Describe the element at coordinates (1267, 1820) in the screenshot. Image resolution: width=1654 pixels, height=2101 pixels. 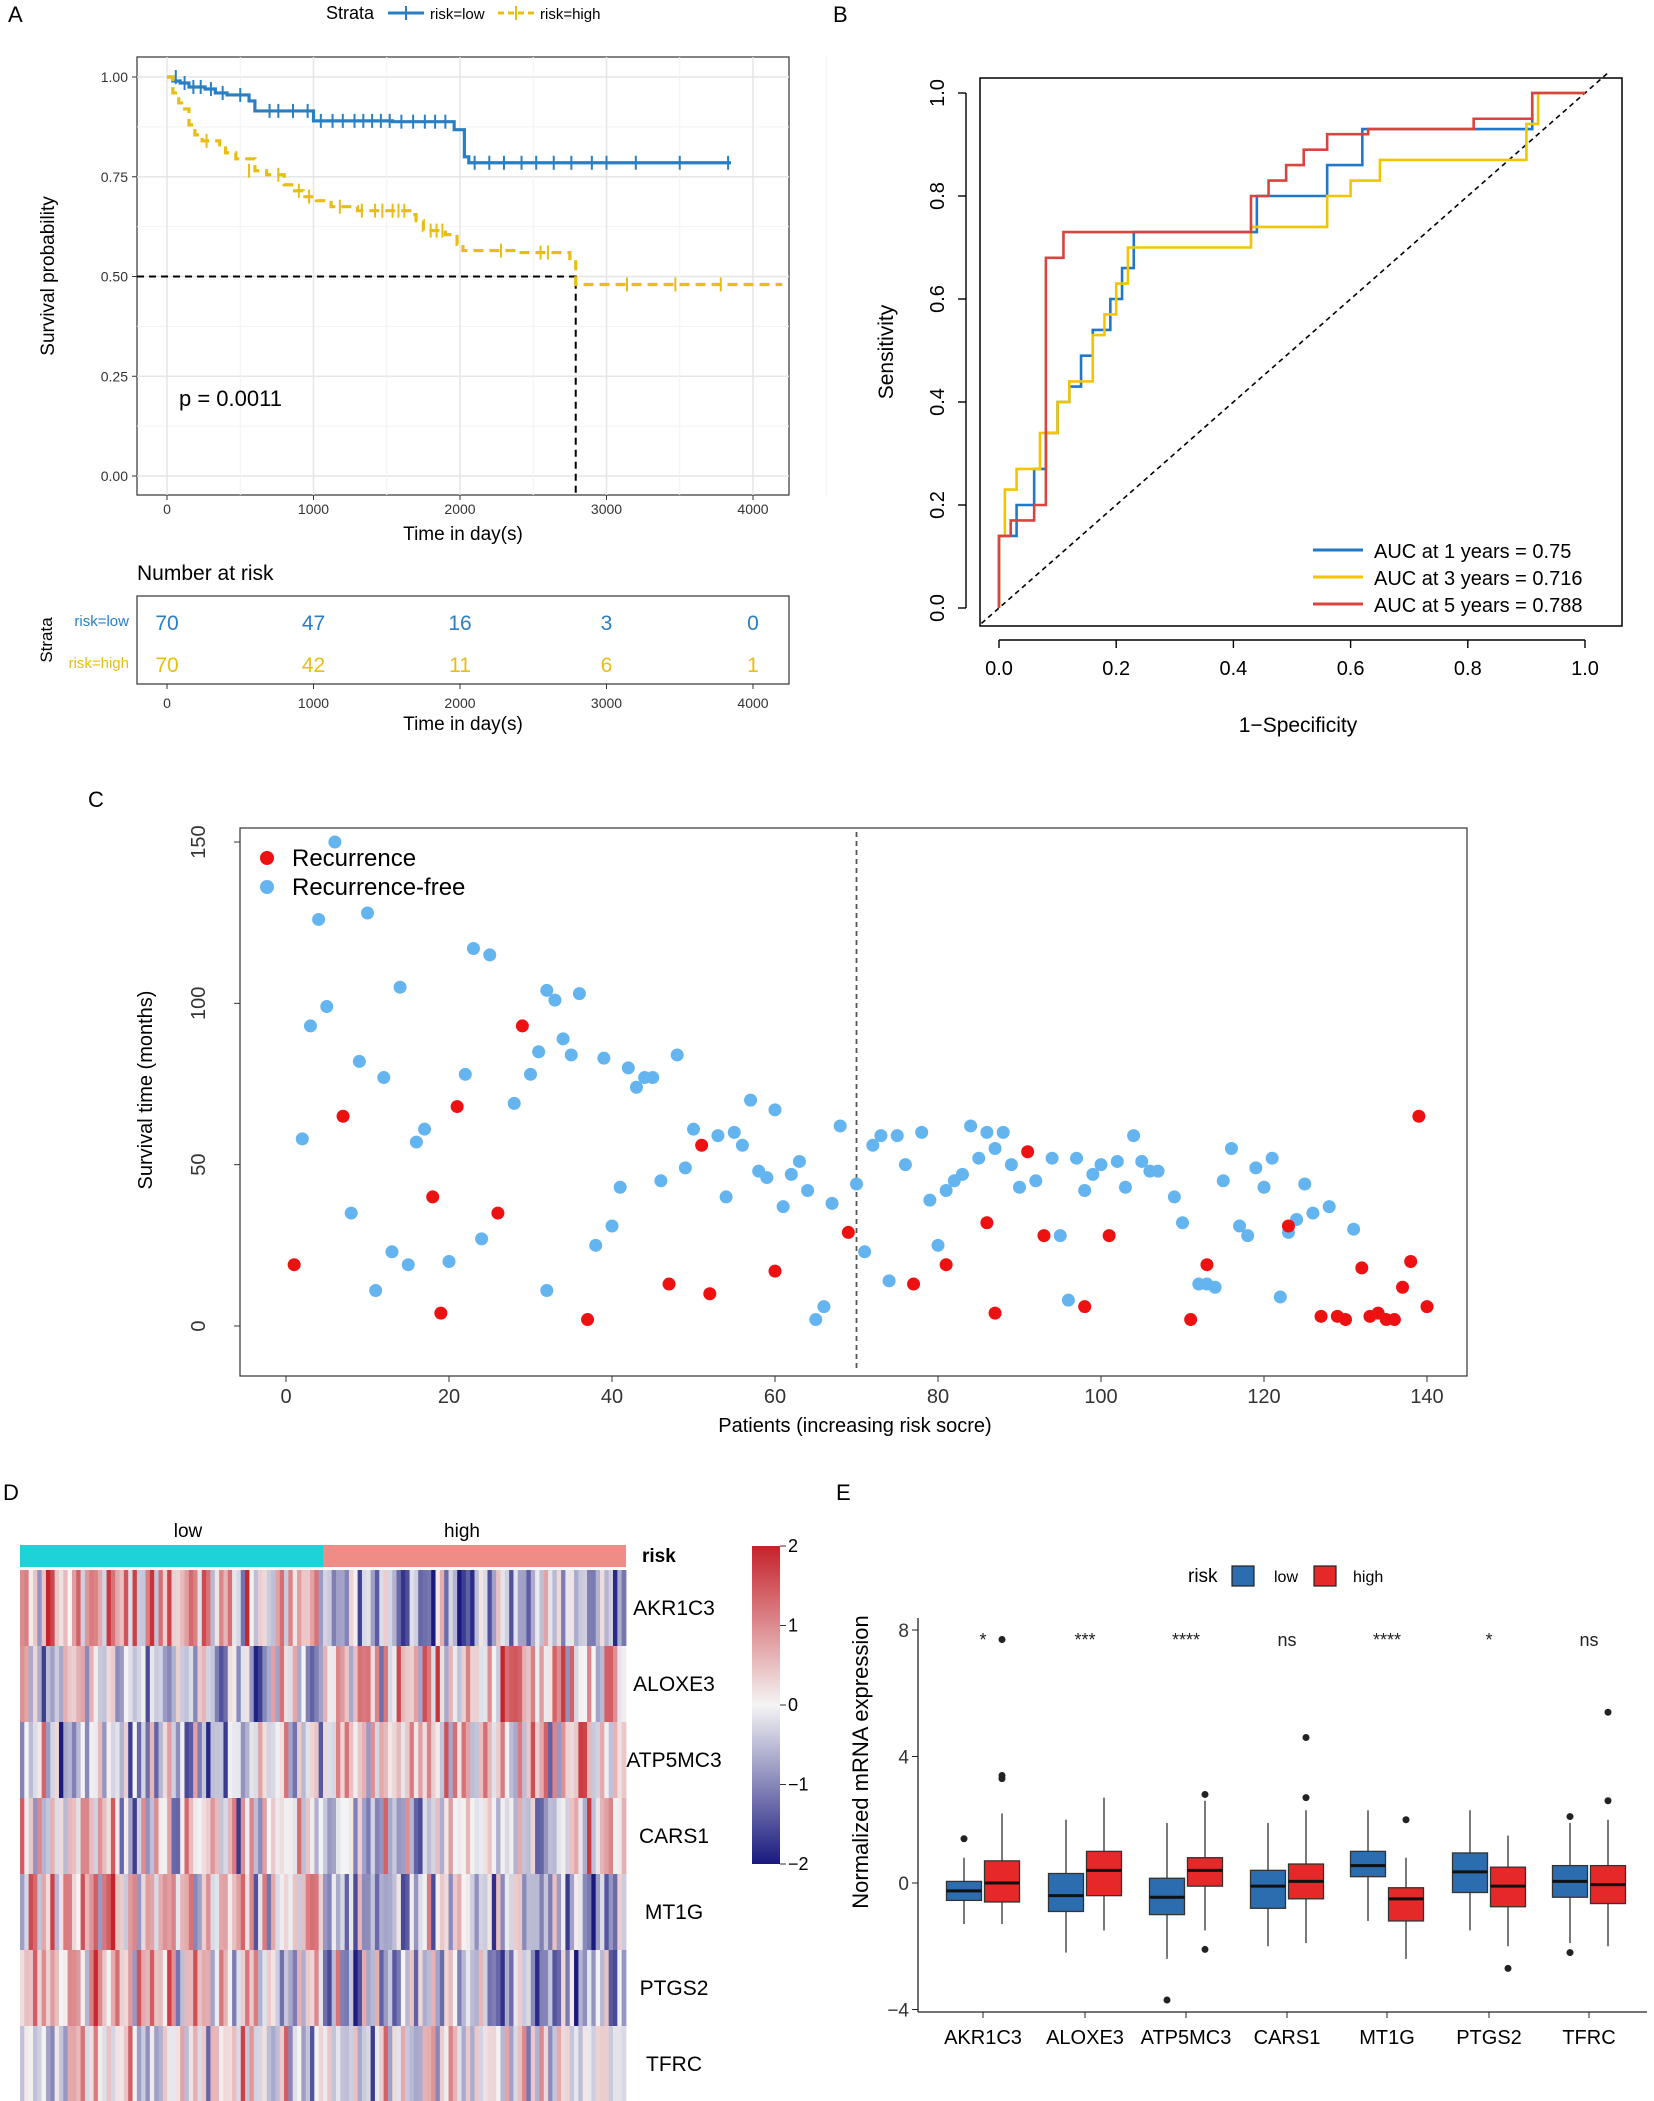
I see `box-axes: −4 0 4 8` at that location.